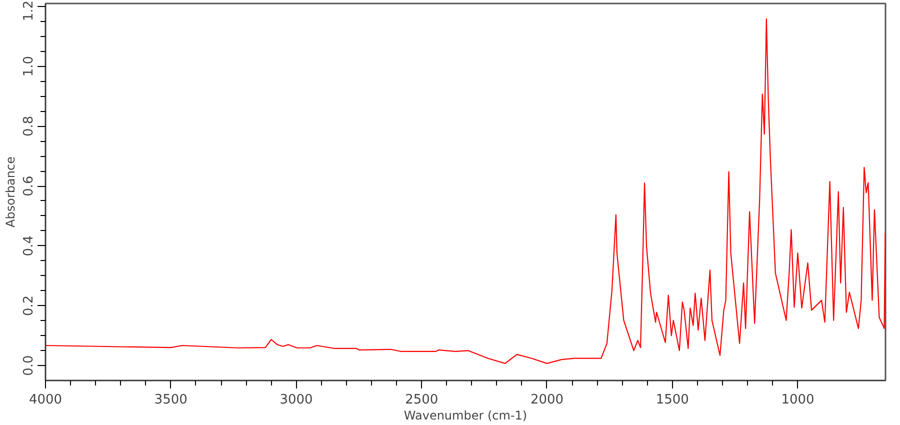  Describe the element at coordinates (11, 192) in the screenshot. I see `y-axis-title: Absorbance` at that location.